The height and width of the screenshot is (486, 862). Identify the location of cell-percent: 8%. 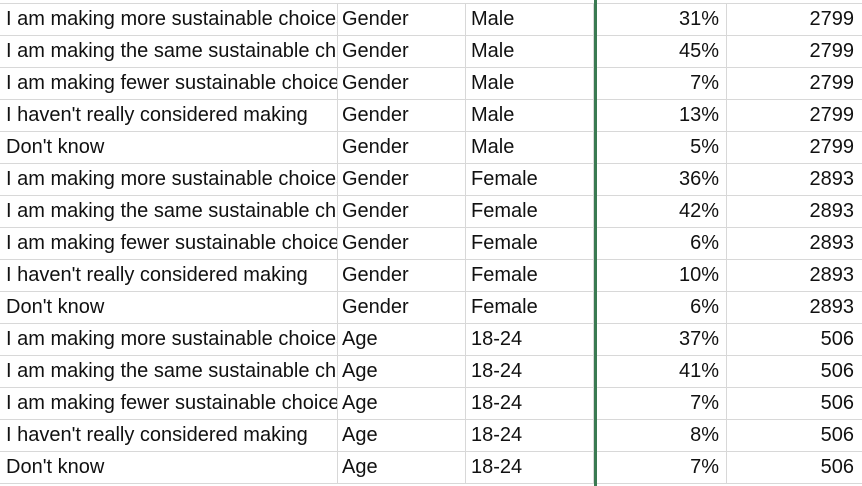
(662, 435).